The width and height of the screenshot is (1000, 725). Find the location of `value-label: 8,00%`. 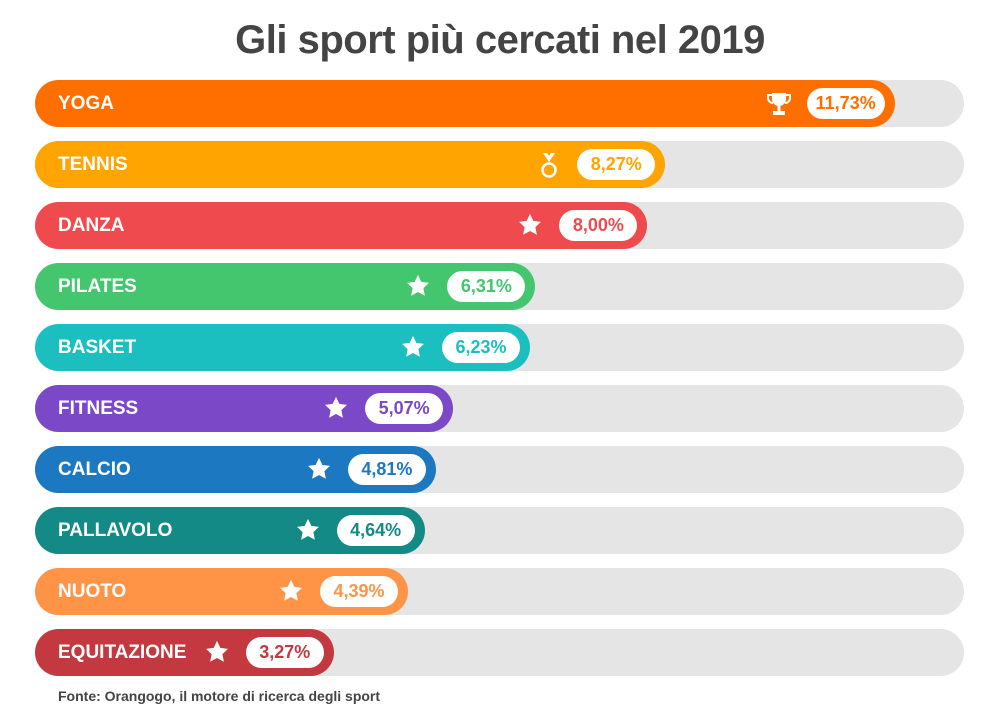

value-label: 8,00% is located at coordinates (598, 225).